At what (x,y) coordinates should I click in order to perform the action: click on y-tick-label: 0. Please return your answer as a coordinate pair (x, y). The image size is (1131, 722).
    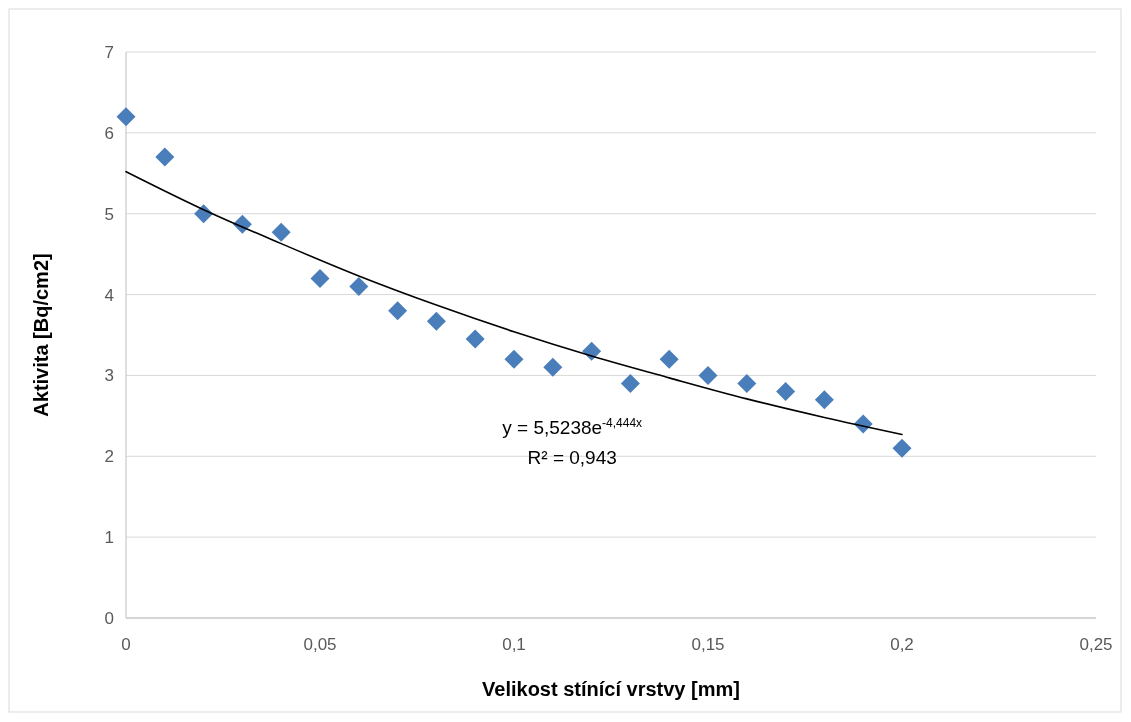
    Looking at the image, I should click on (109, 618).